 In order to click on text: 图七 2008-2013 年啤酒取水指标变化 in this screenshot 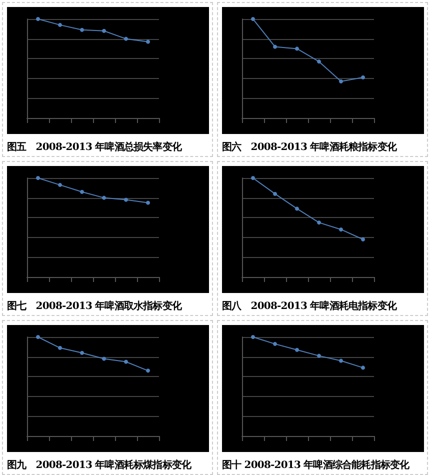, I will do `click(95, 306)`.